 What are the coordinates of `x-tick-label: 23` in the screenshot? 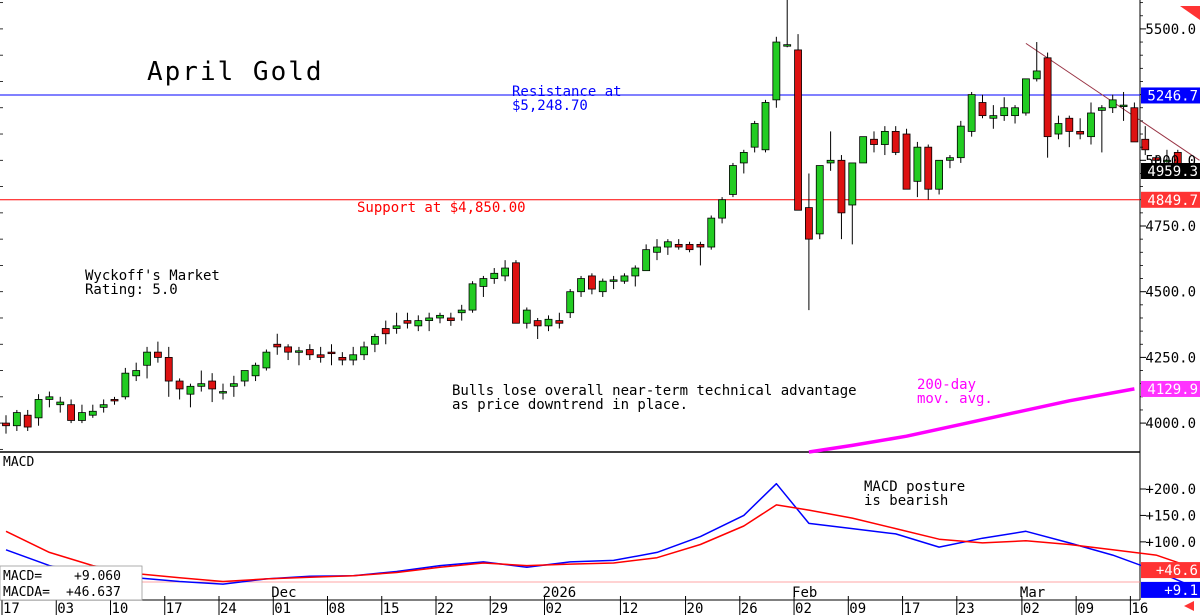 It's located at (966, 608).